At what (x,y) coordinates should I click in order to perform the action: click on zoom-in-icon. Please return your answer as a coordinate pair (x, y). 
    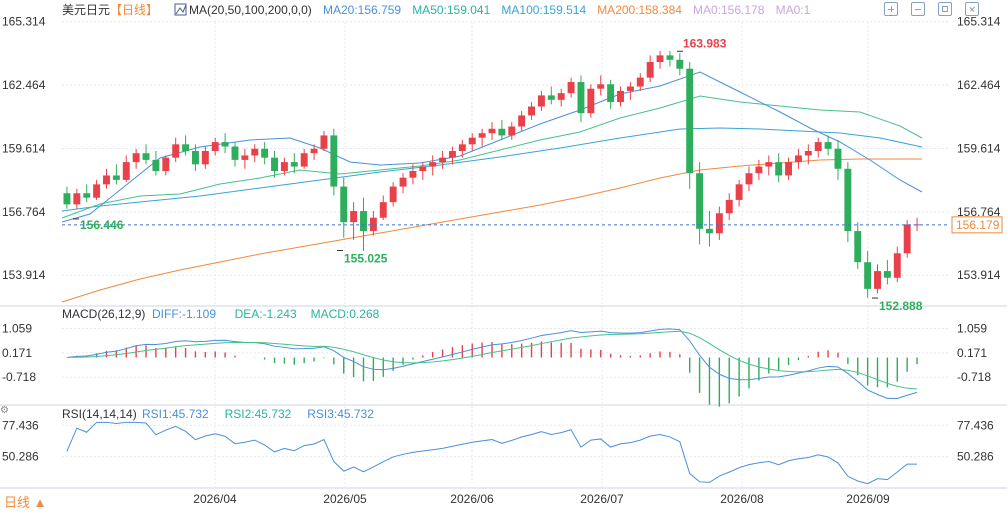
    Looking at the image, I should click on (891, 9).